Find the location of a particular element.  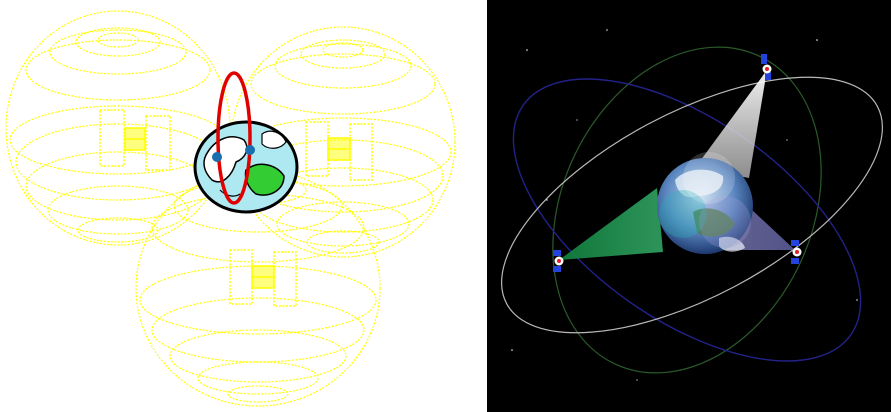

coverage-beam is located at coordinates (611, 224).